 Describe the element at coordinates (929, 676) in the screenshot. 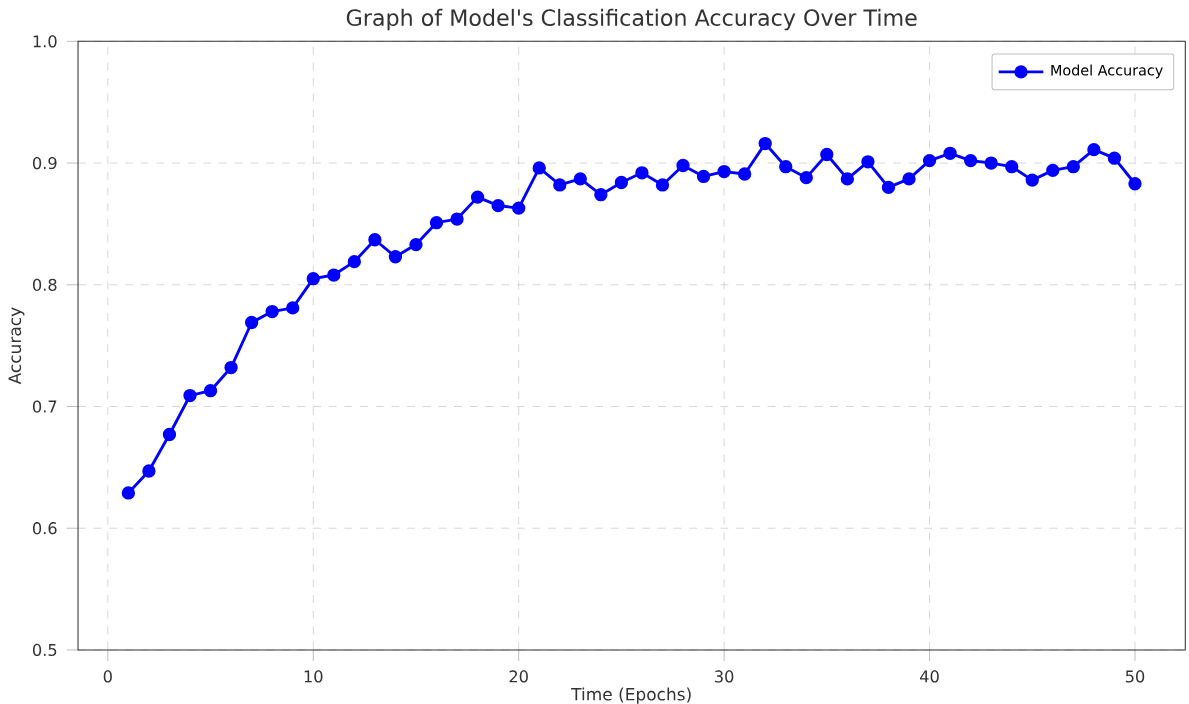

I see `x-tick-label: 40` at that location.